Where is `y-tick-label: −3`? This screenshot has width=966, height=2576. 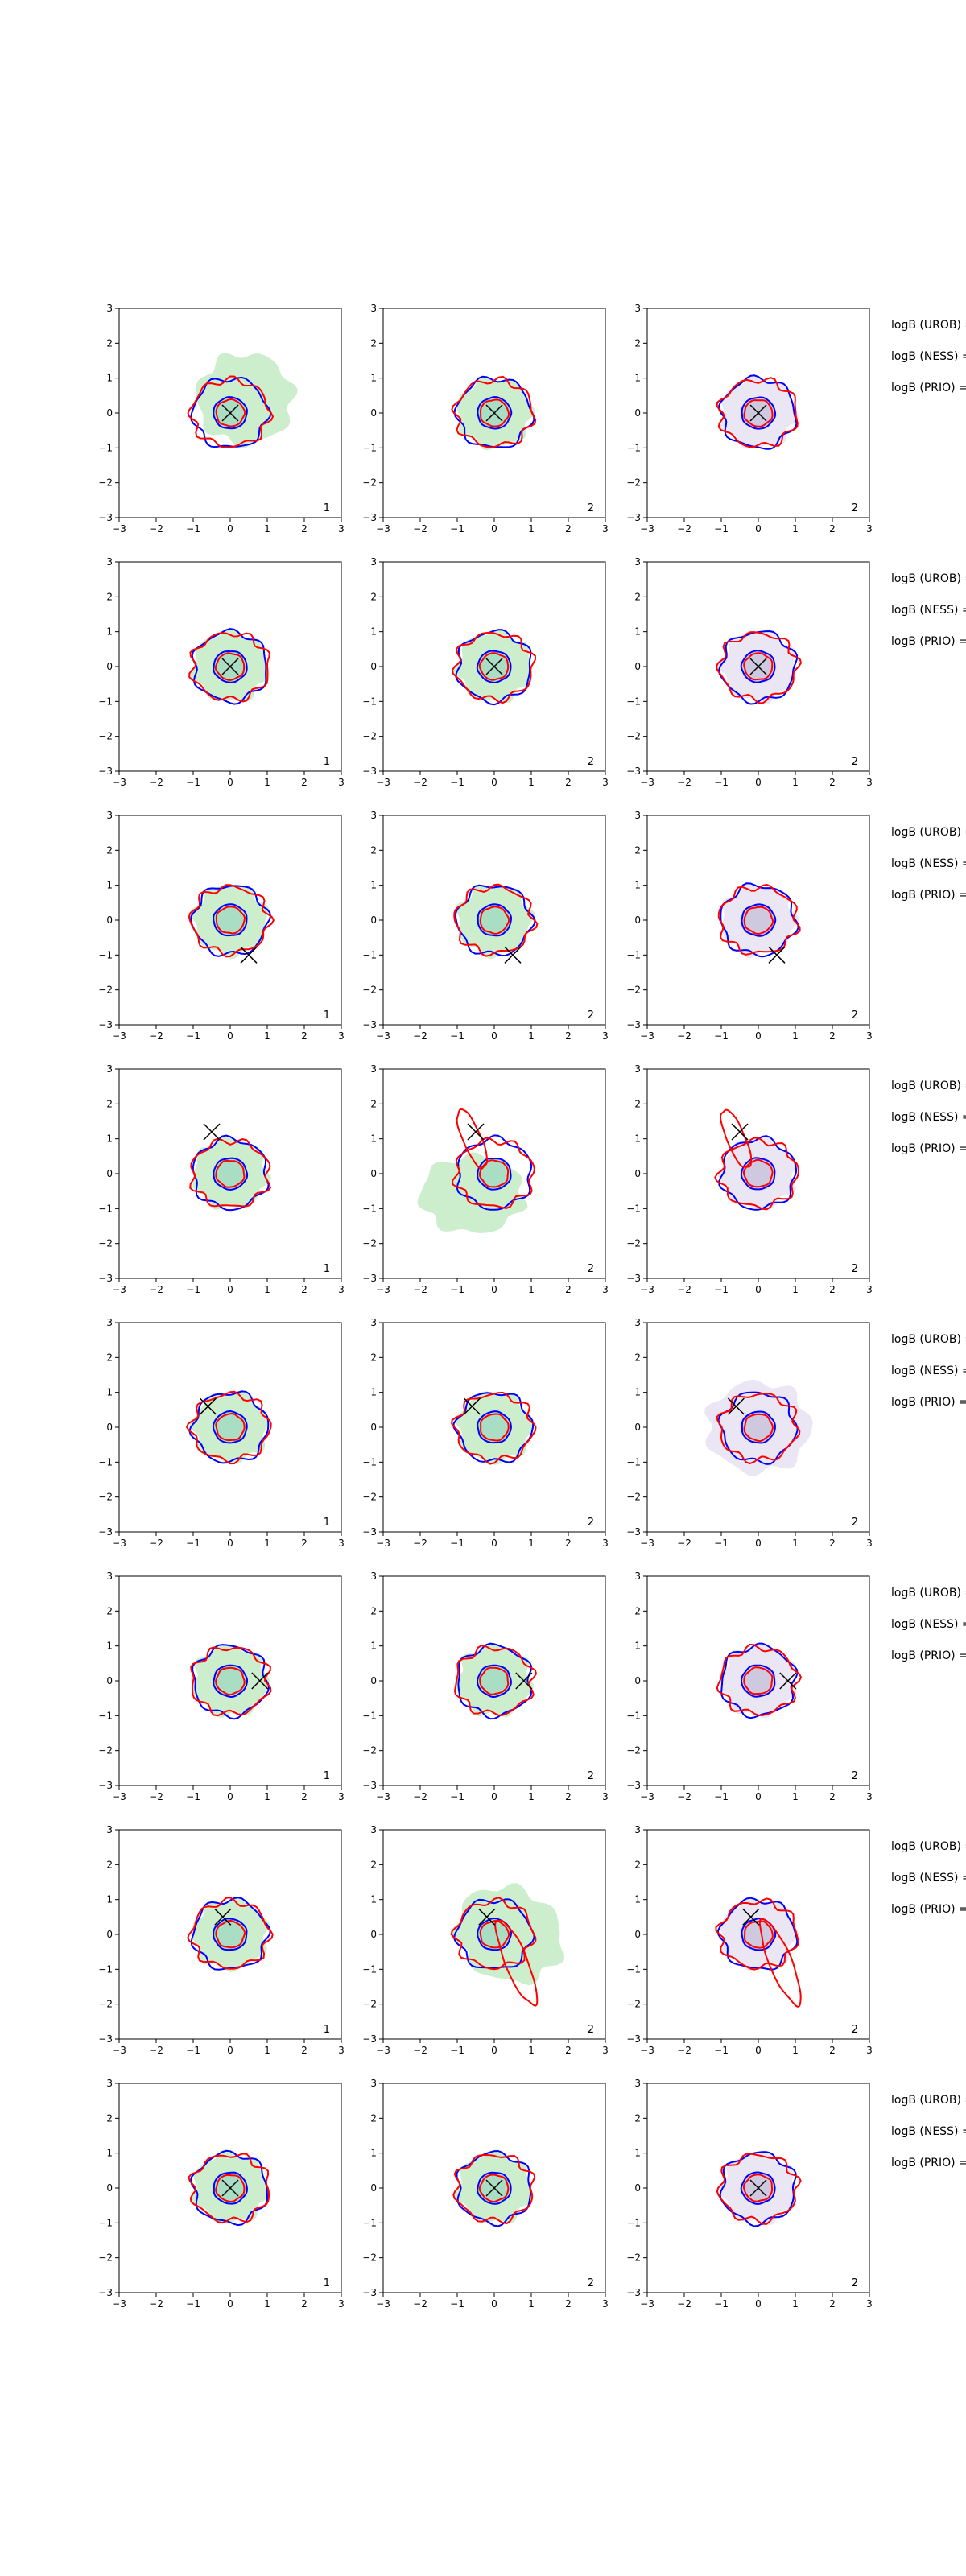
y-tick-label: −3 is located at coordinates (106, 1278).